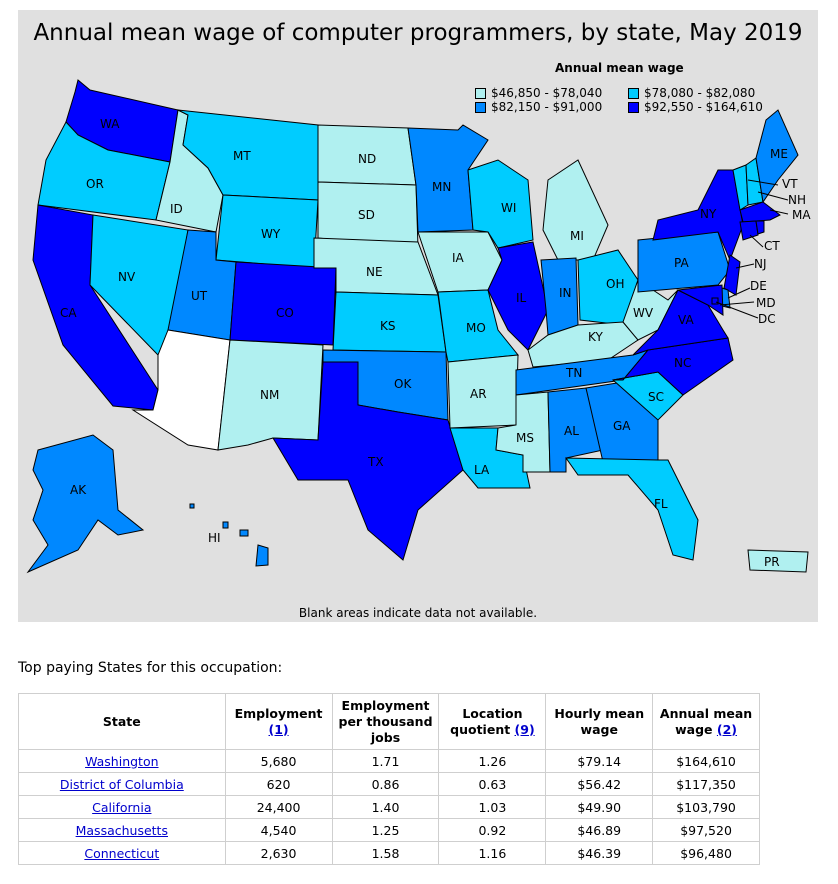  What do you see at coordinates (176, 209) in the screenshot?
I see `label-ID: ID` at bounding box center [176, 209].